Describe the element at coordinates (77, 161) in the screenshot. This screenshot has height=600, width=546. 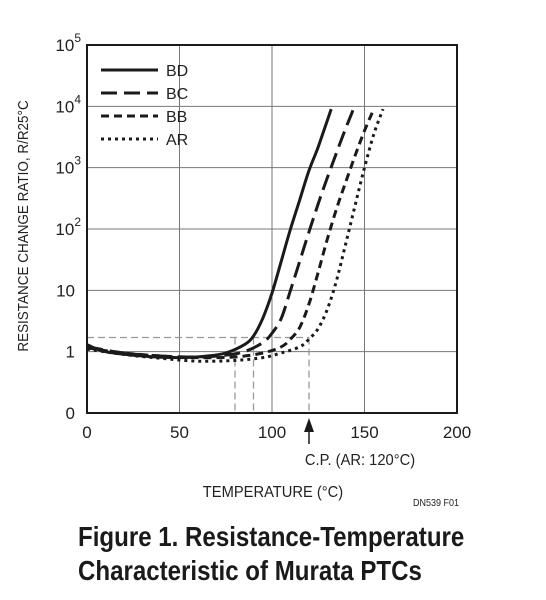
I see `y-tick-exponent: 3` at that location.